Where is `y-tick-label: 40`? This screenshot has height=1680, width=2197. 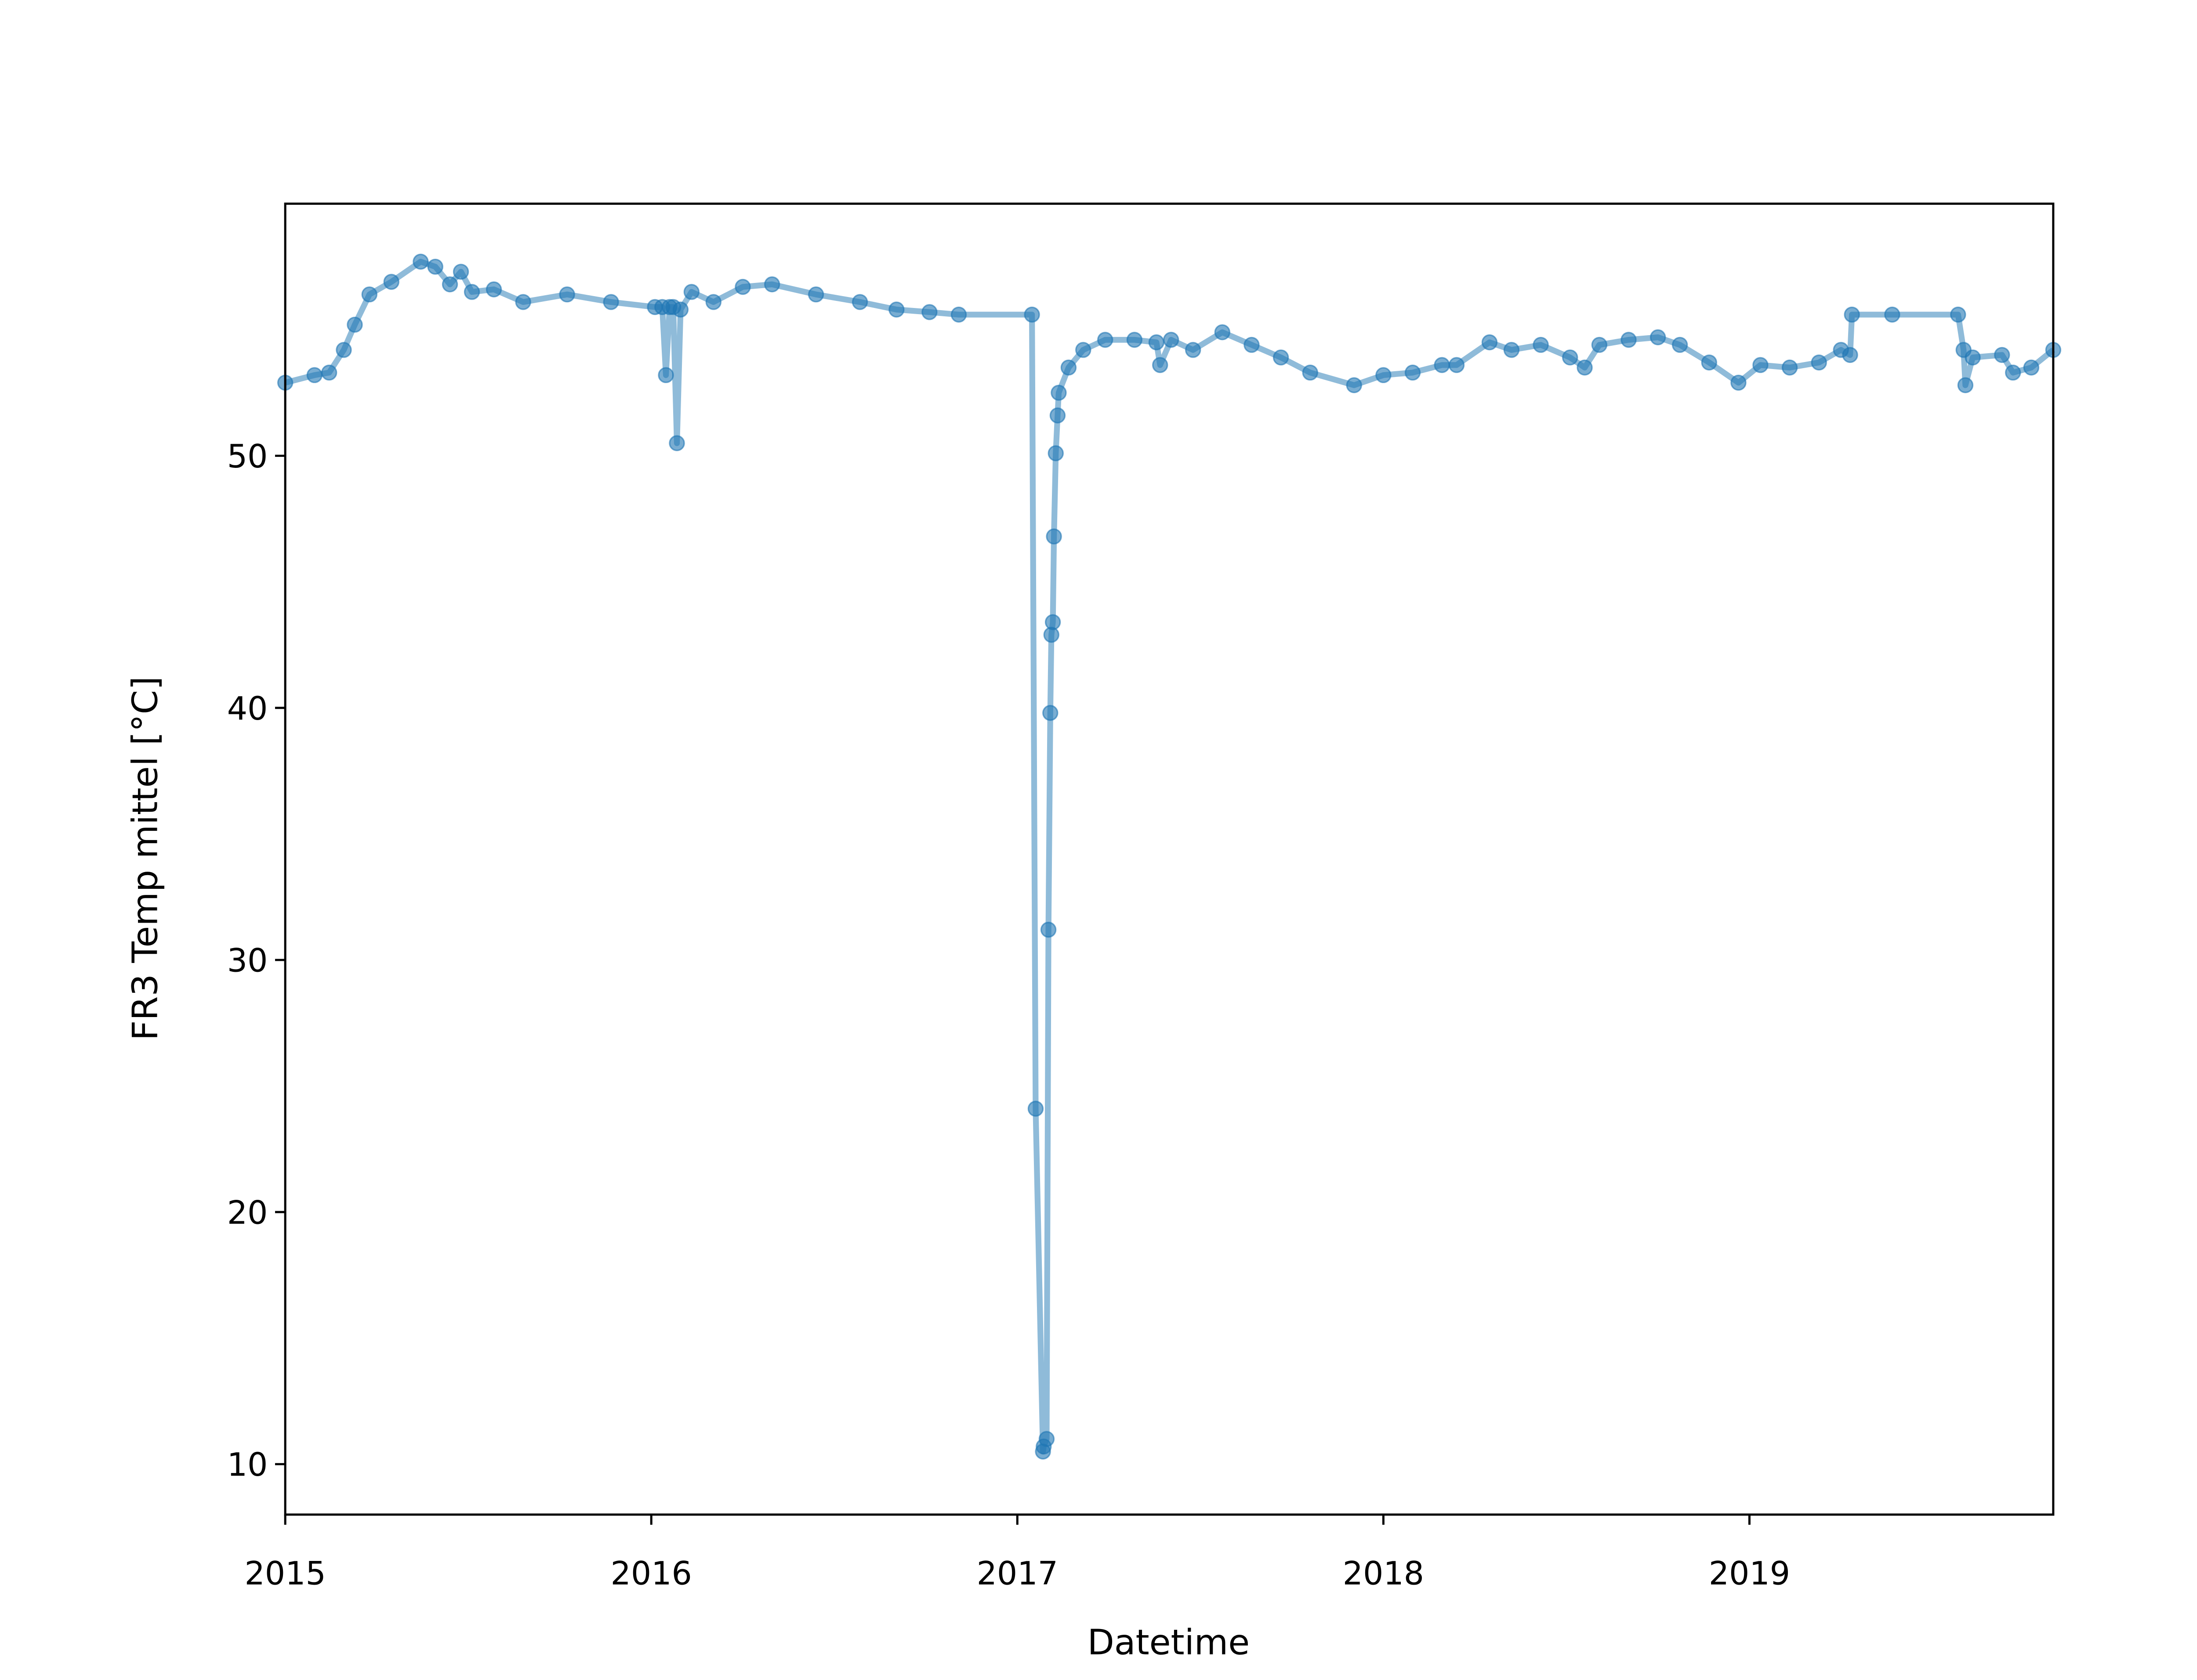
y-tick-label: 40 is located at coordinates (247, 709).